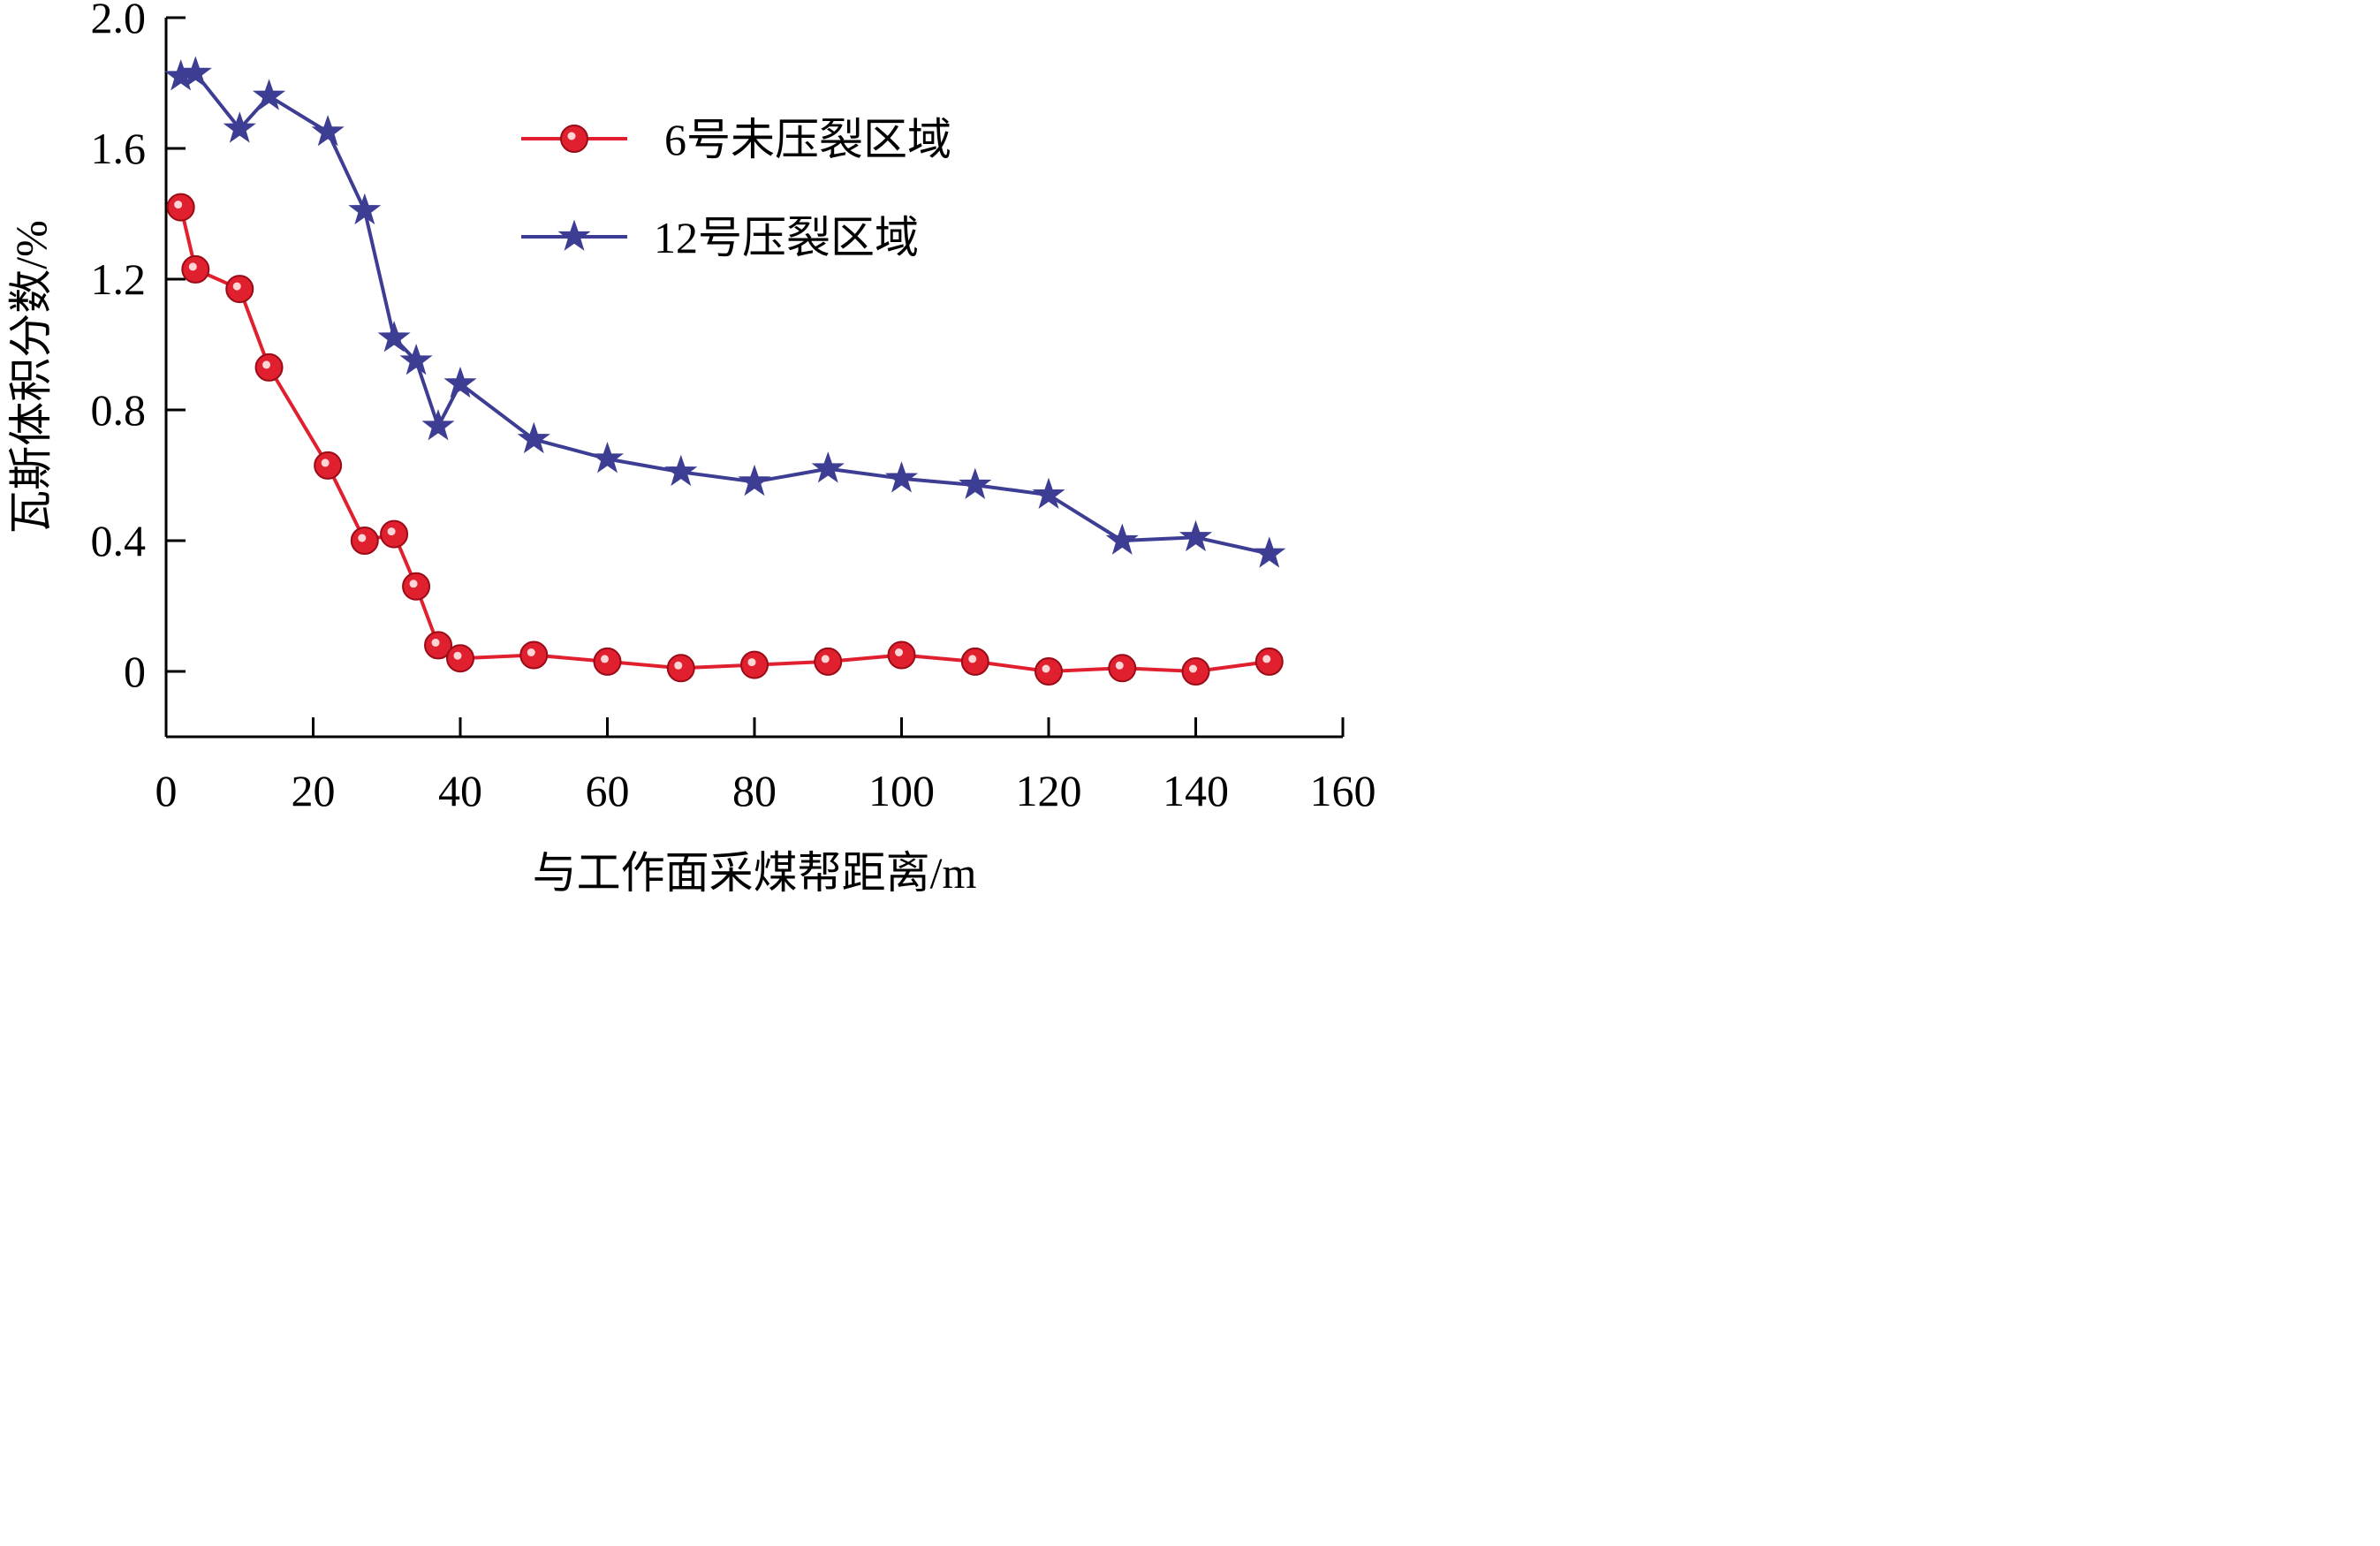 The width and height of the screenshot is (2380, 1546). I want to click on y-tick-label: 0.4, so click(119, 540).